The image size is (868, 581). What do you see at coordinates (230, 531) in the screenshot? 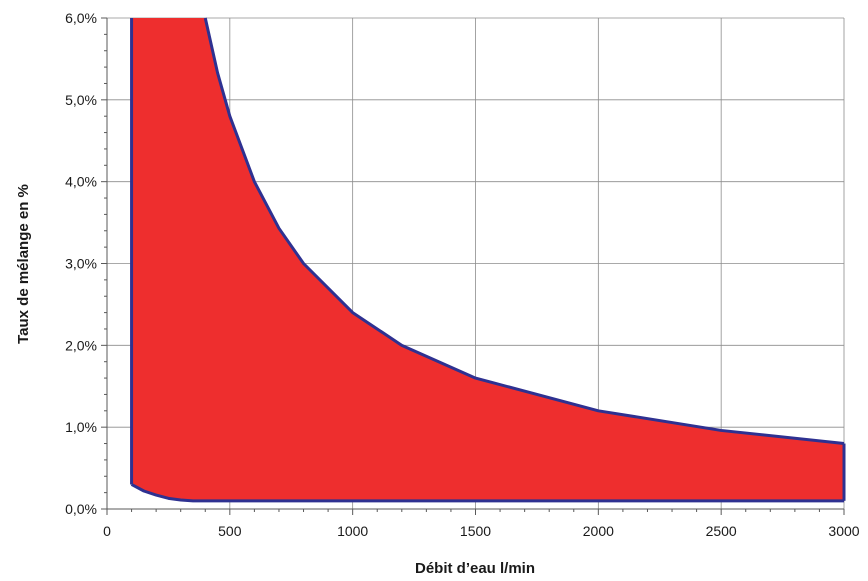
I see `x-tick-label: 500` at bounding box center [230, 531].